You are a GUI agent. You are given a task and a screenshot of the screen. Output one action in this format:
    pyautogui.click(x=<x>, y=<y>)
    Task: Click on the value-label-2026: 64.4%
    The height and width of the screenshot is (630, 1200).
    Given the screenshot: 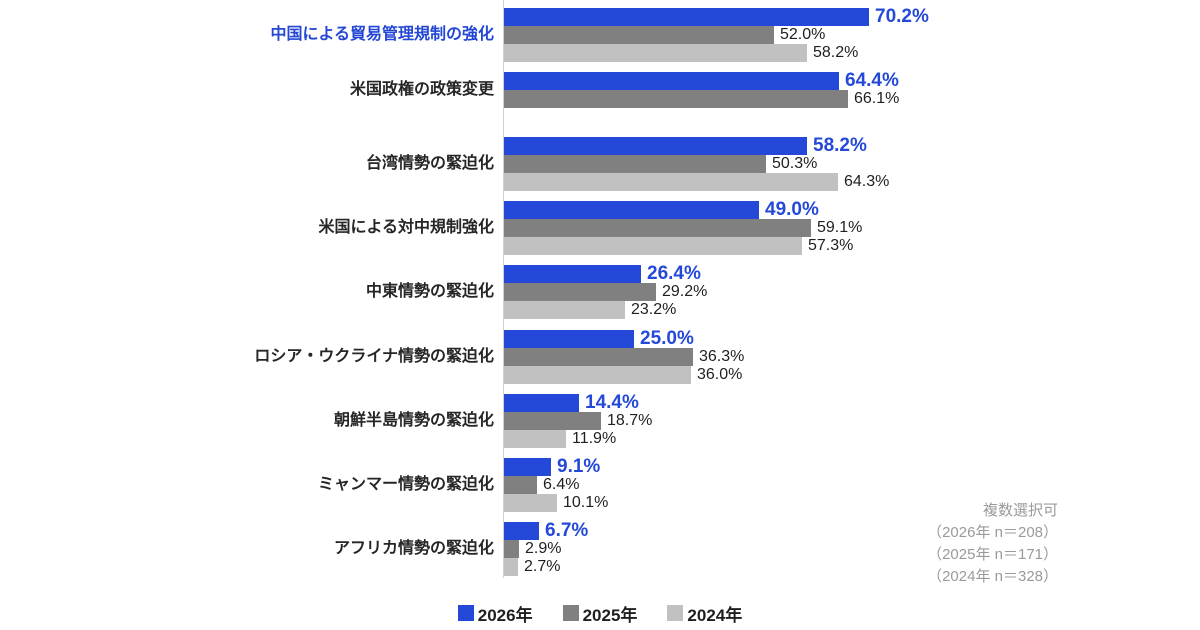 What is the action you would take?
    pyautogui.click(x=872, y=80)
    